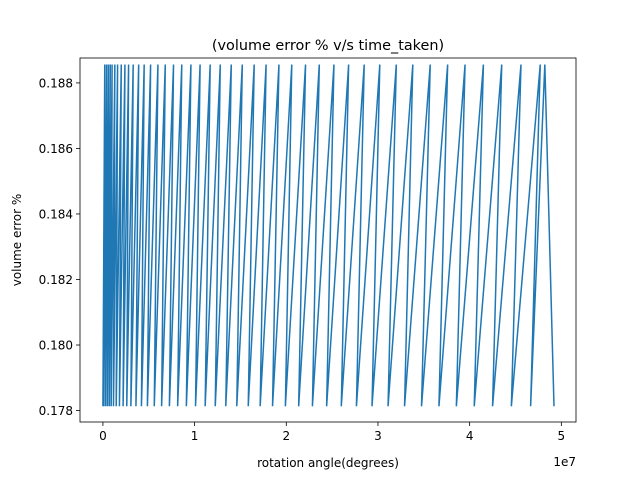  Describe the element at coordinates (195, 436) in the screenshot. I see `x-tick-label: 1` at that location.